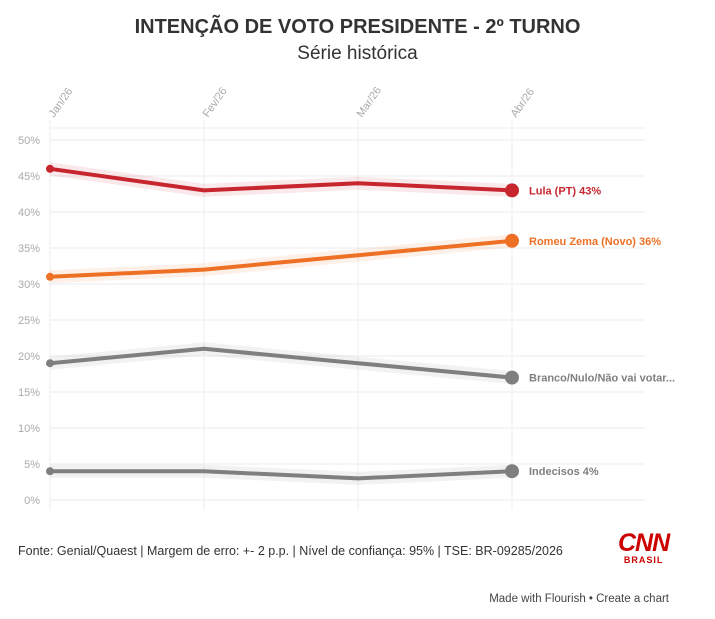 This screenshot has height=619, width=715. What do you see at coordinates (369, 102) in the screenshot?
I see `x-tick-label: Mar/26` at bounding box center [369, 102].